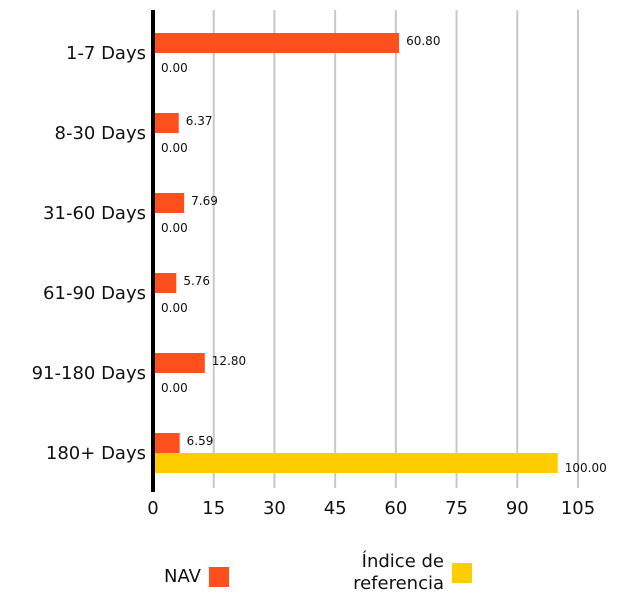  Describe the element at coordinates (578, 508) in the screenshot. I see `x-tick-label: 105` at that location.